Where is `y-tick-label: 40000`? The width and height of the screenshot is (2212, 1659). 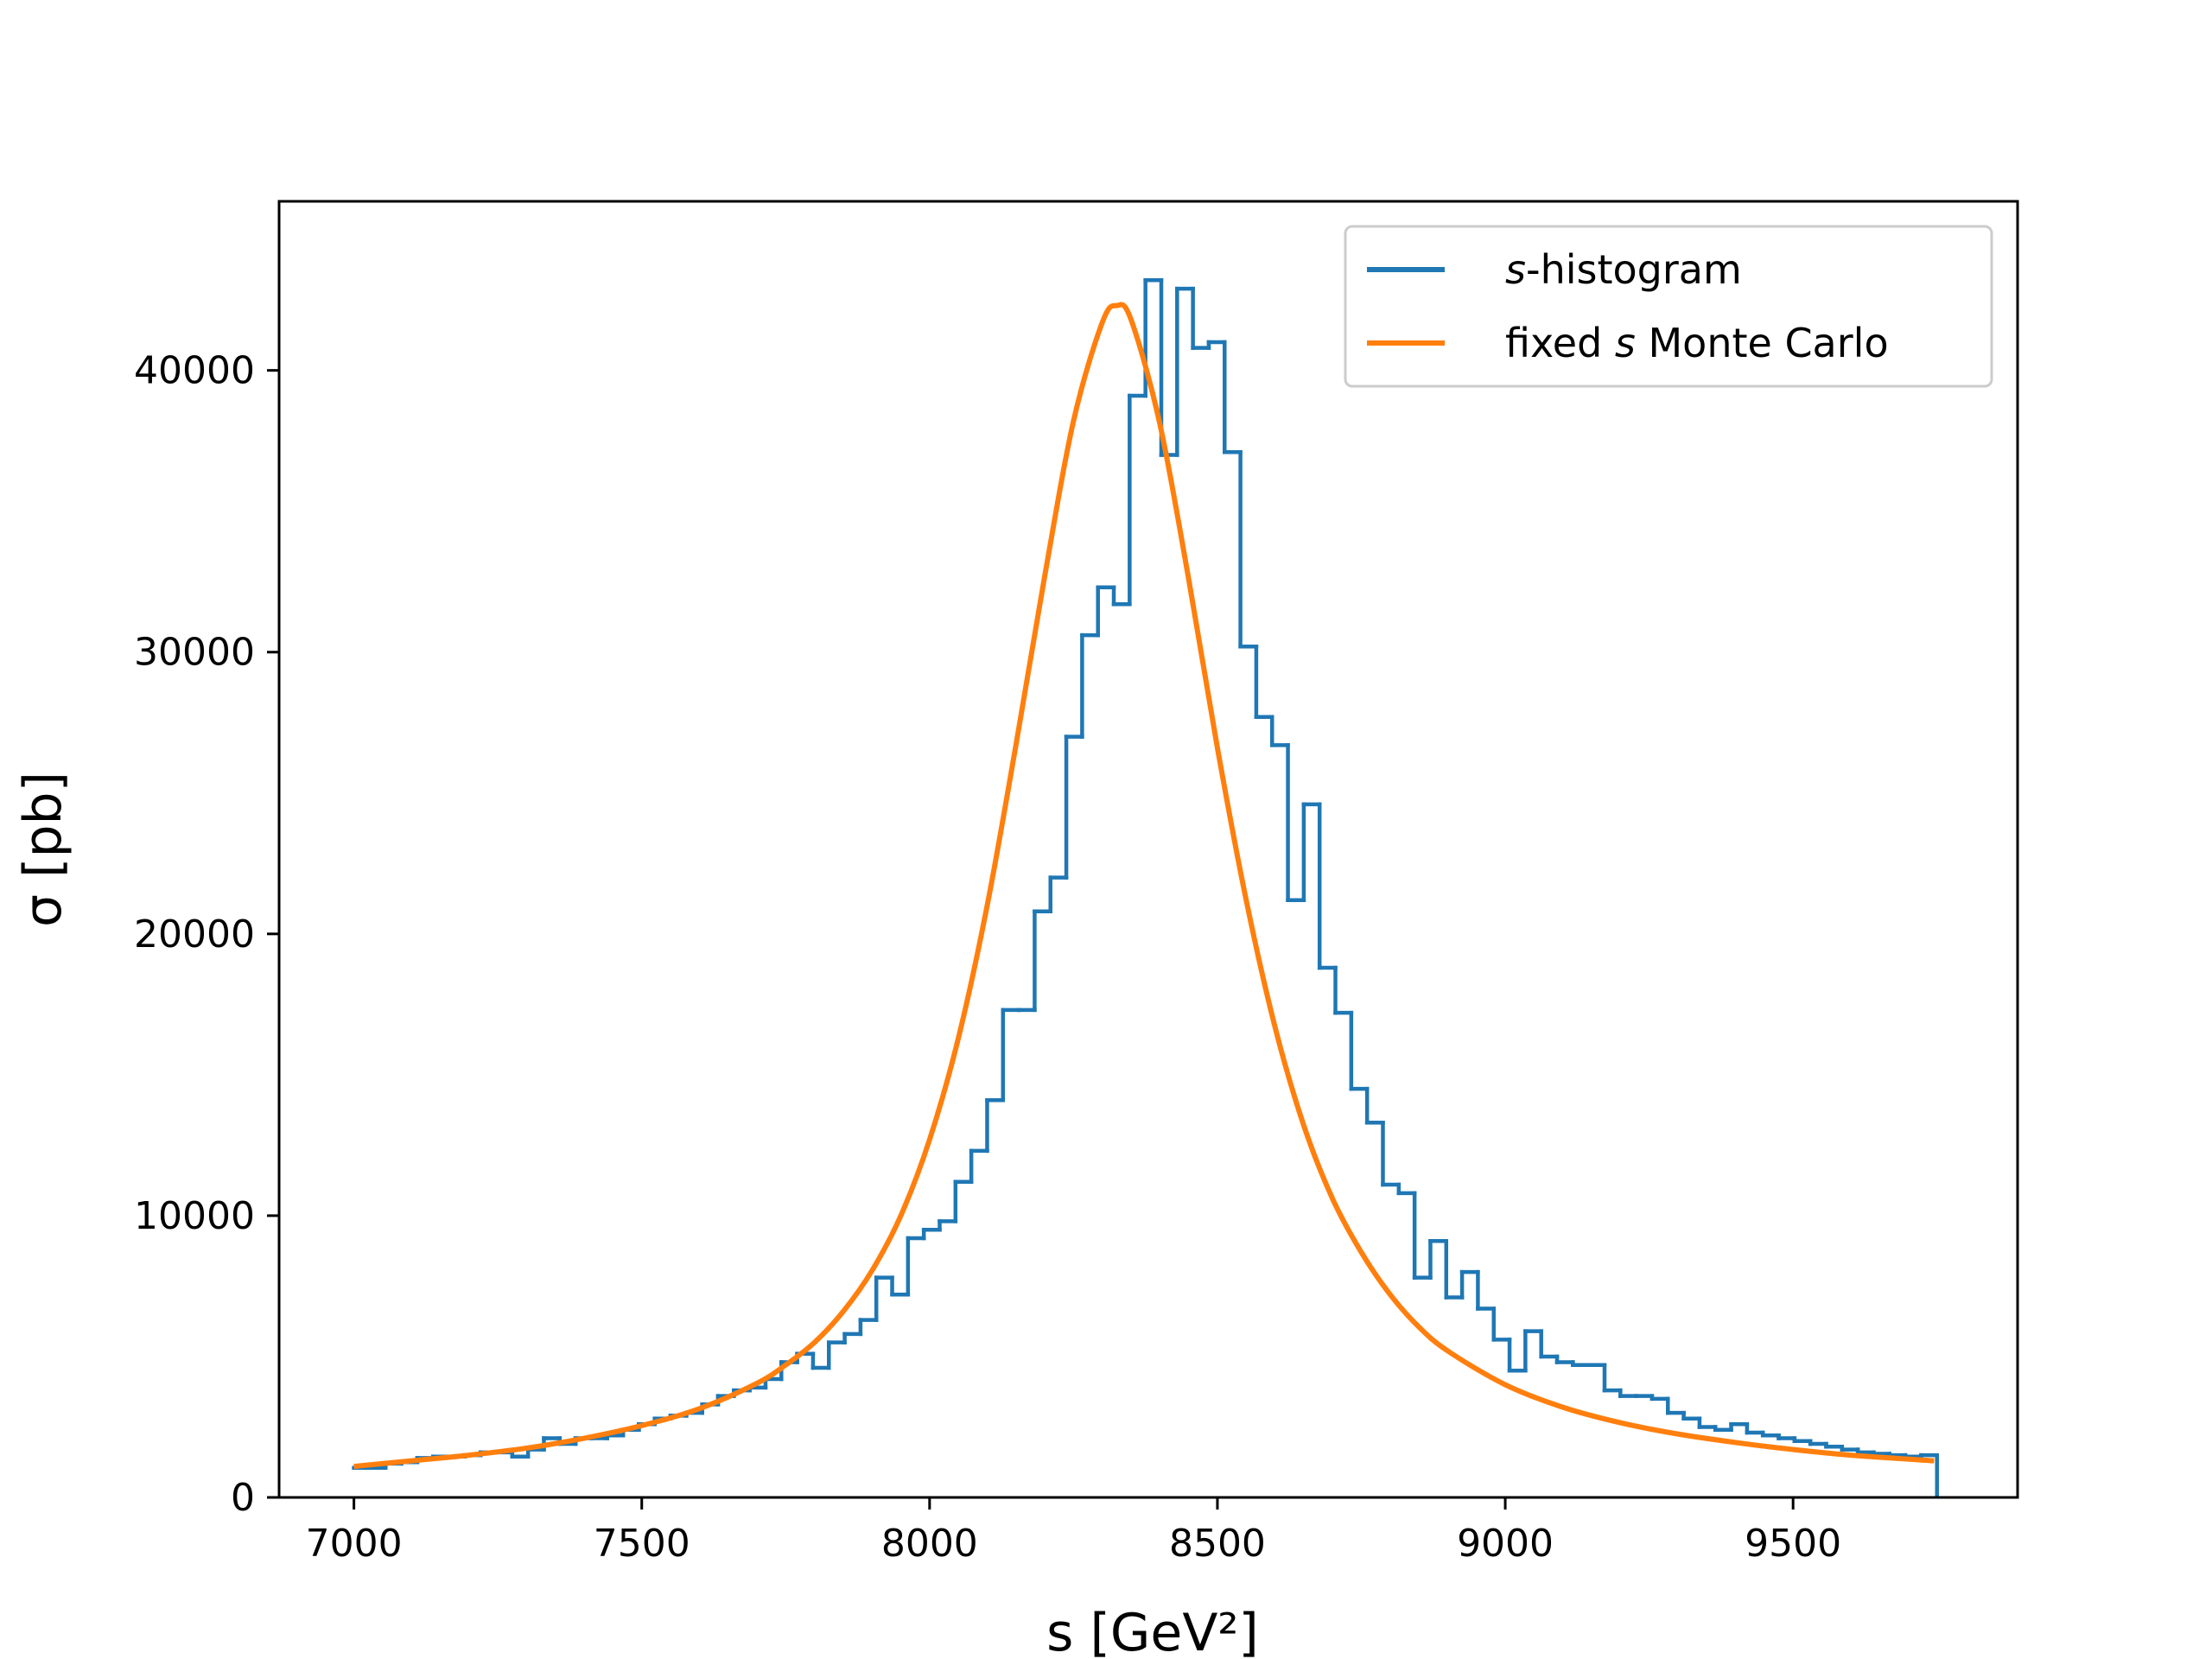 y-tick-label: 40000 is located at coordinates (194, 371).